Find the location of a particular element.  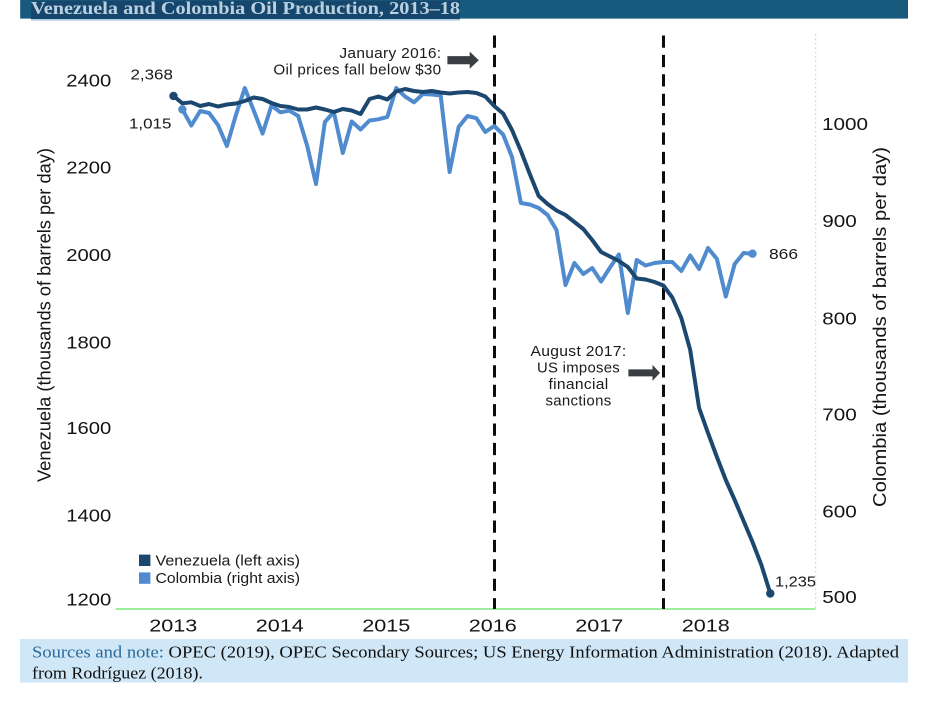

svg-text: January 2016: is located at coordinates (390, 53).